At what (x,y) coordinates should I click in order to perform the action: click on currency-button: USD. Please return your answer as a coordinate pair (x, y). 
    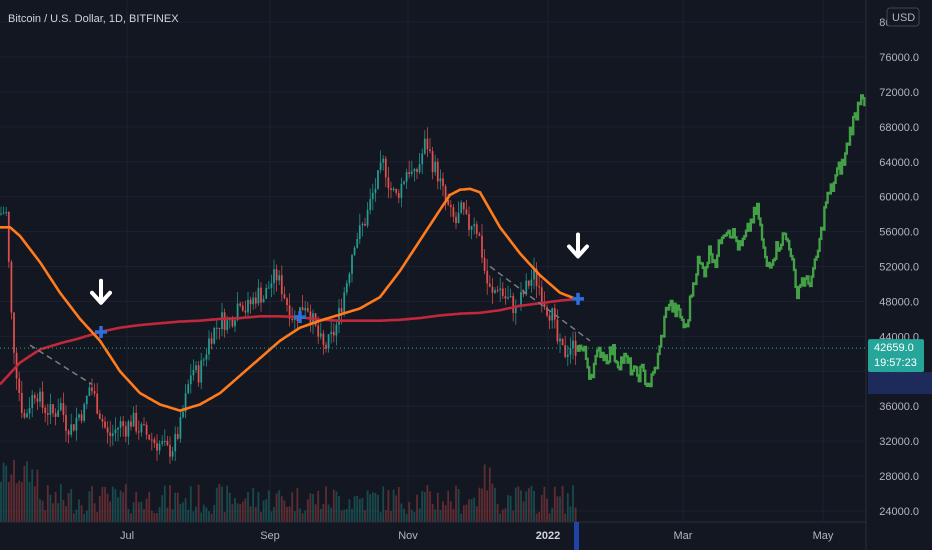
    Looking at the image, I should click on (903, 17).